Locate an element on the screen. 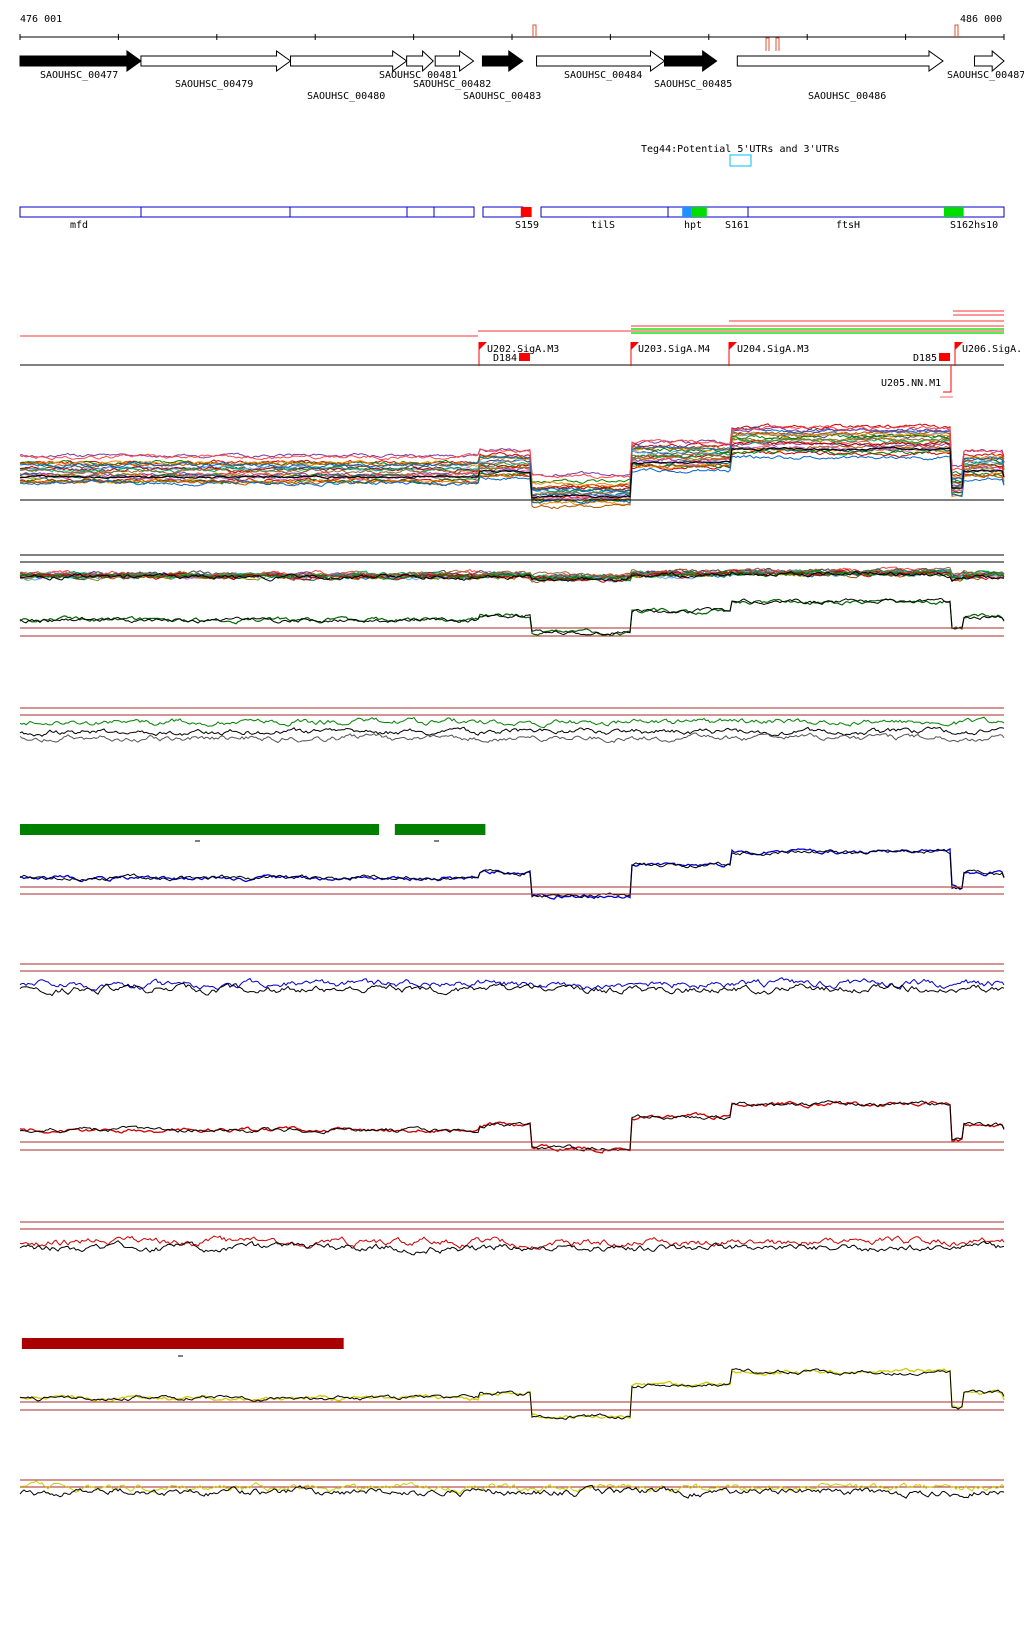 Image resolution: width=1024 pixels, height=1640 pixels. operon-label: tilS is located at coordinates (603, 225).